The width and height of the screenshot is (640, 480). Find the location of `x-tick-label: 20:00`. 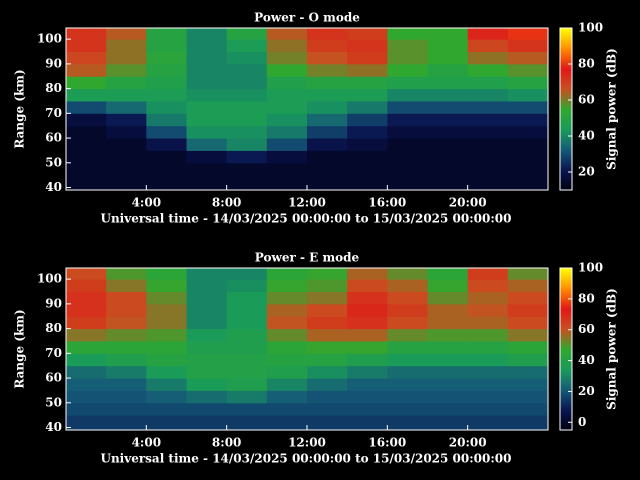

x-tick-label: 20:00 is located at coordinates (468, 443).